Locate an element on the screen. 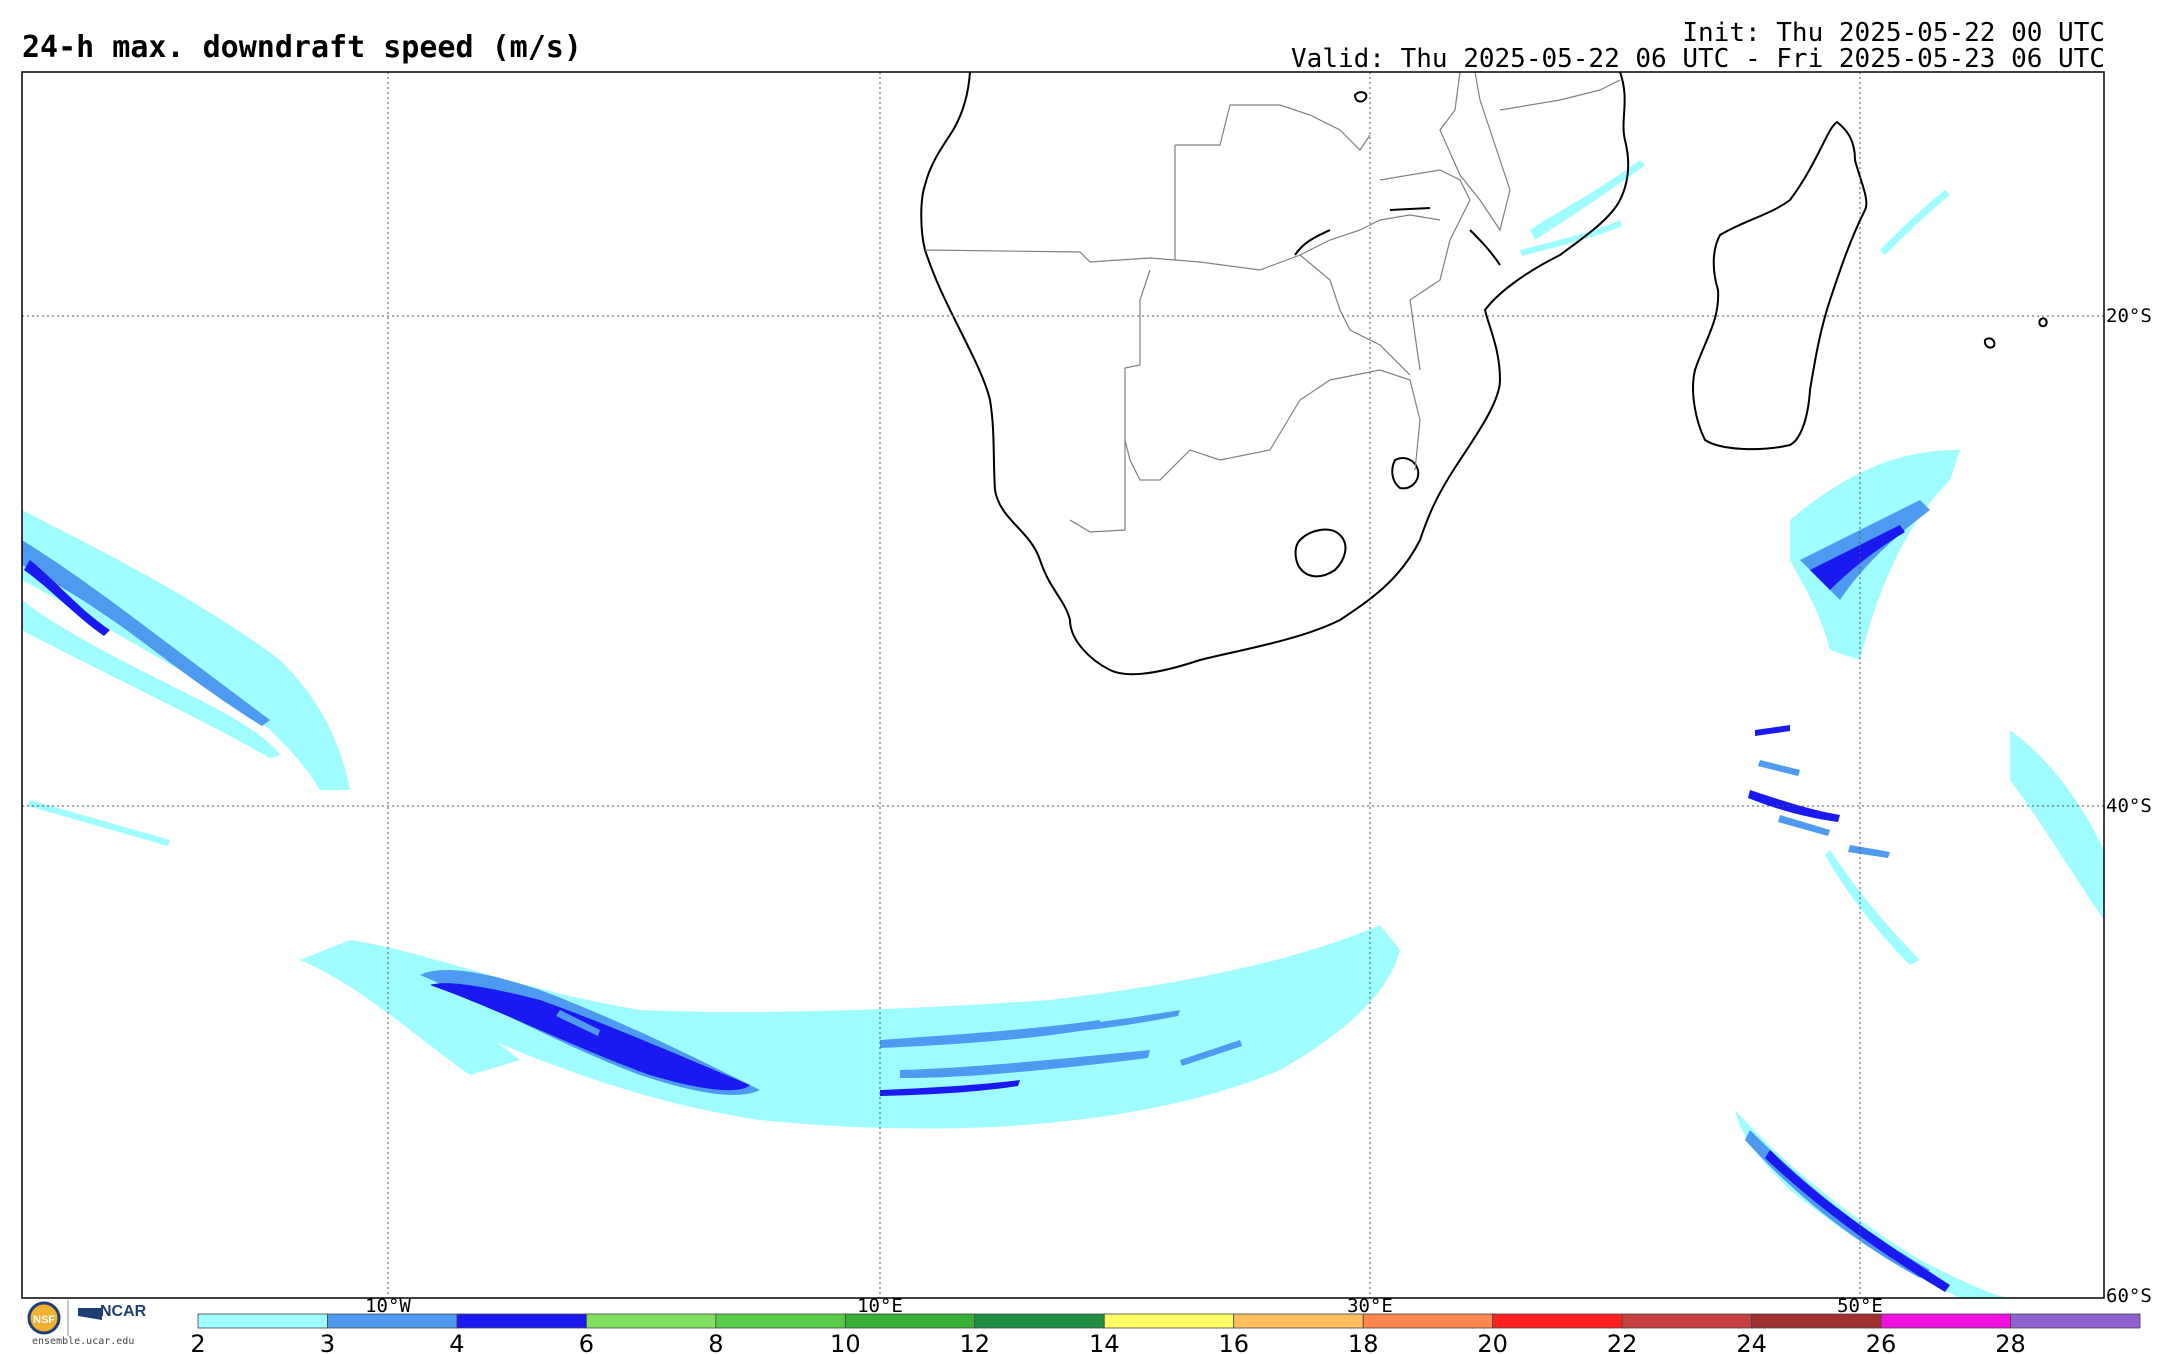  init-time: Init: Thu 2025-05-22 00 UTC is located at coordinates (1893, 33).